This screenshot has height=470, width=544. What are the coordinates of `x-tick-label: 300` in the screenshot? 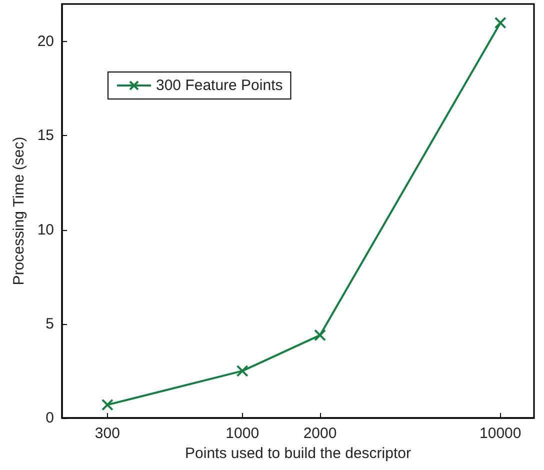 It's located at (107, 433).